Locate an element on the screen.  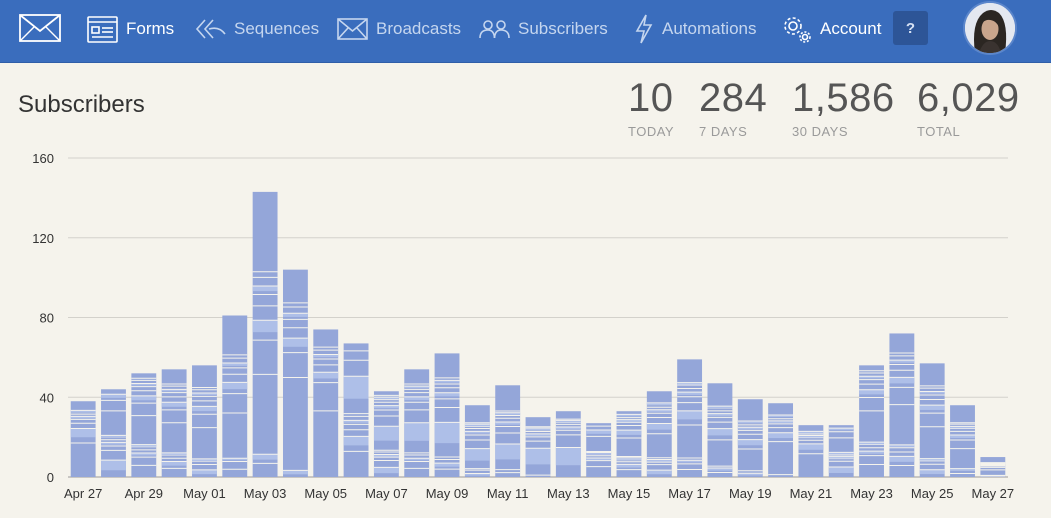
x-tick-label: May 19 is located at coordinates (750, 493).